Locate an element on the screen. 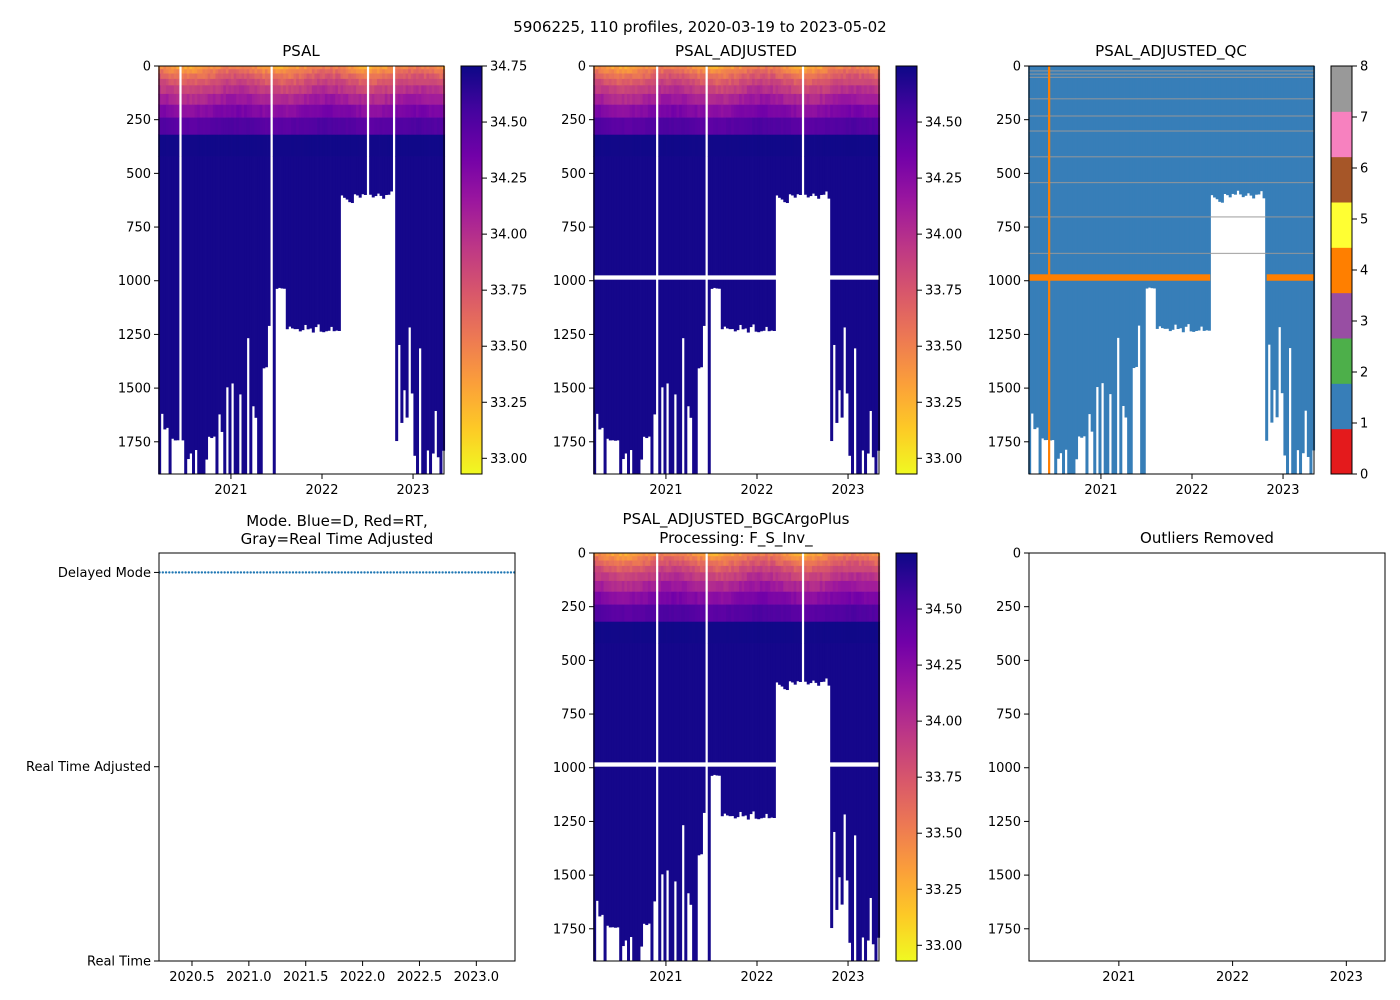  bgcargoplus-title-line-1: PSAL_ADJUSTED_BGCArgoPlus is located at coordinates (736, 519).